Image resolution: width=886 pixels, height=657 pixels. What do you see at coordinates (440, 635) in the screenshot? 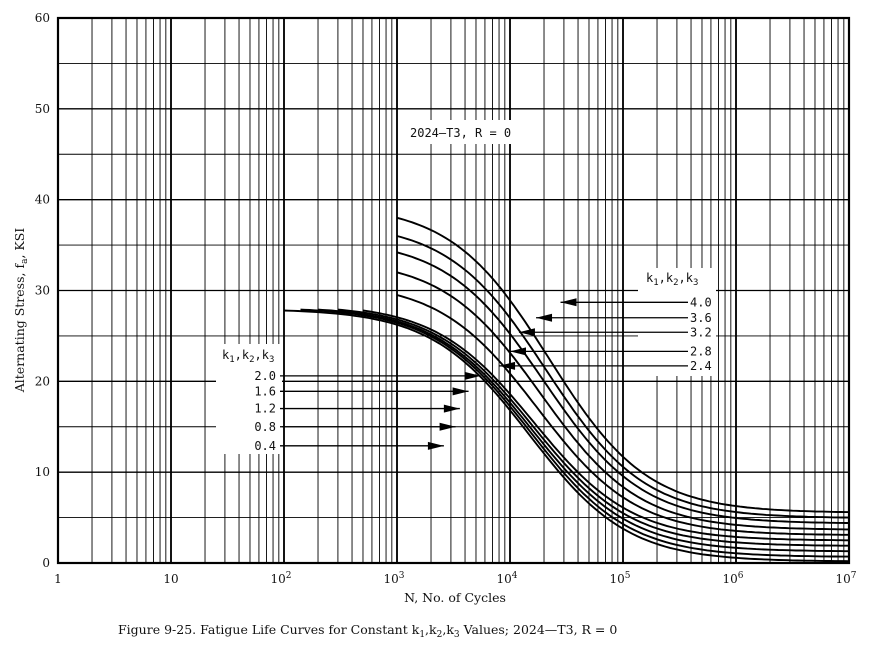
I see `caption-sub-2: 2` at bounding box center [440, 635].